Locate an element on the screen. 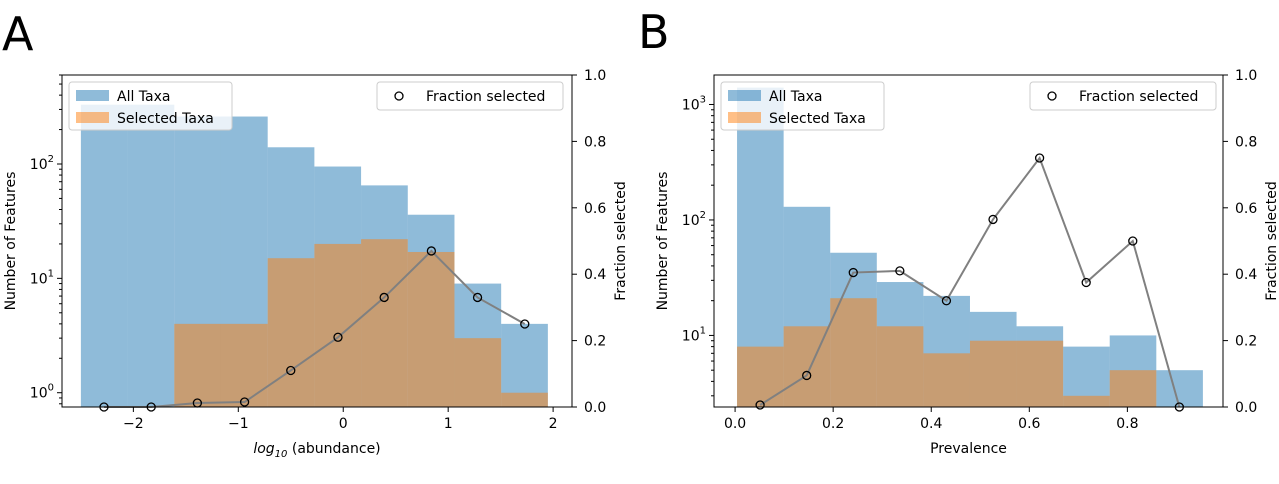 This screenshot has width=1279, height=484. x-tick-label: 0.6 is located at coordinates (1029, 424).